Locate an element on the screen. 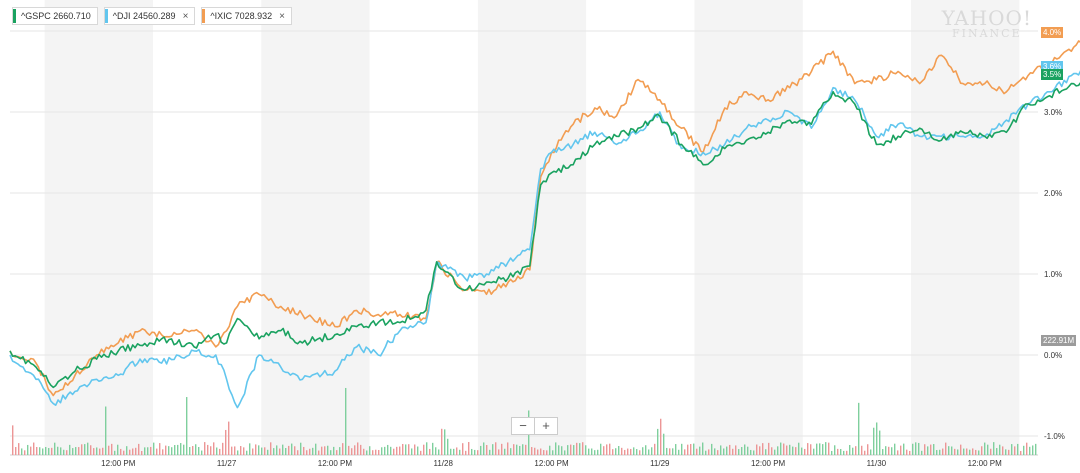 The width and height of the screenshot is (1080, 473). legend-item-gspc: ^GSPC 2660.710 × is located at coordinates (55, 16).